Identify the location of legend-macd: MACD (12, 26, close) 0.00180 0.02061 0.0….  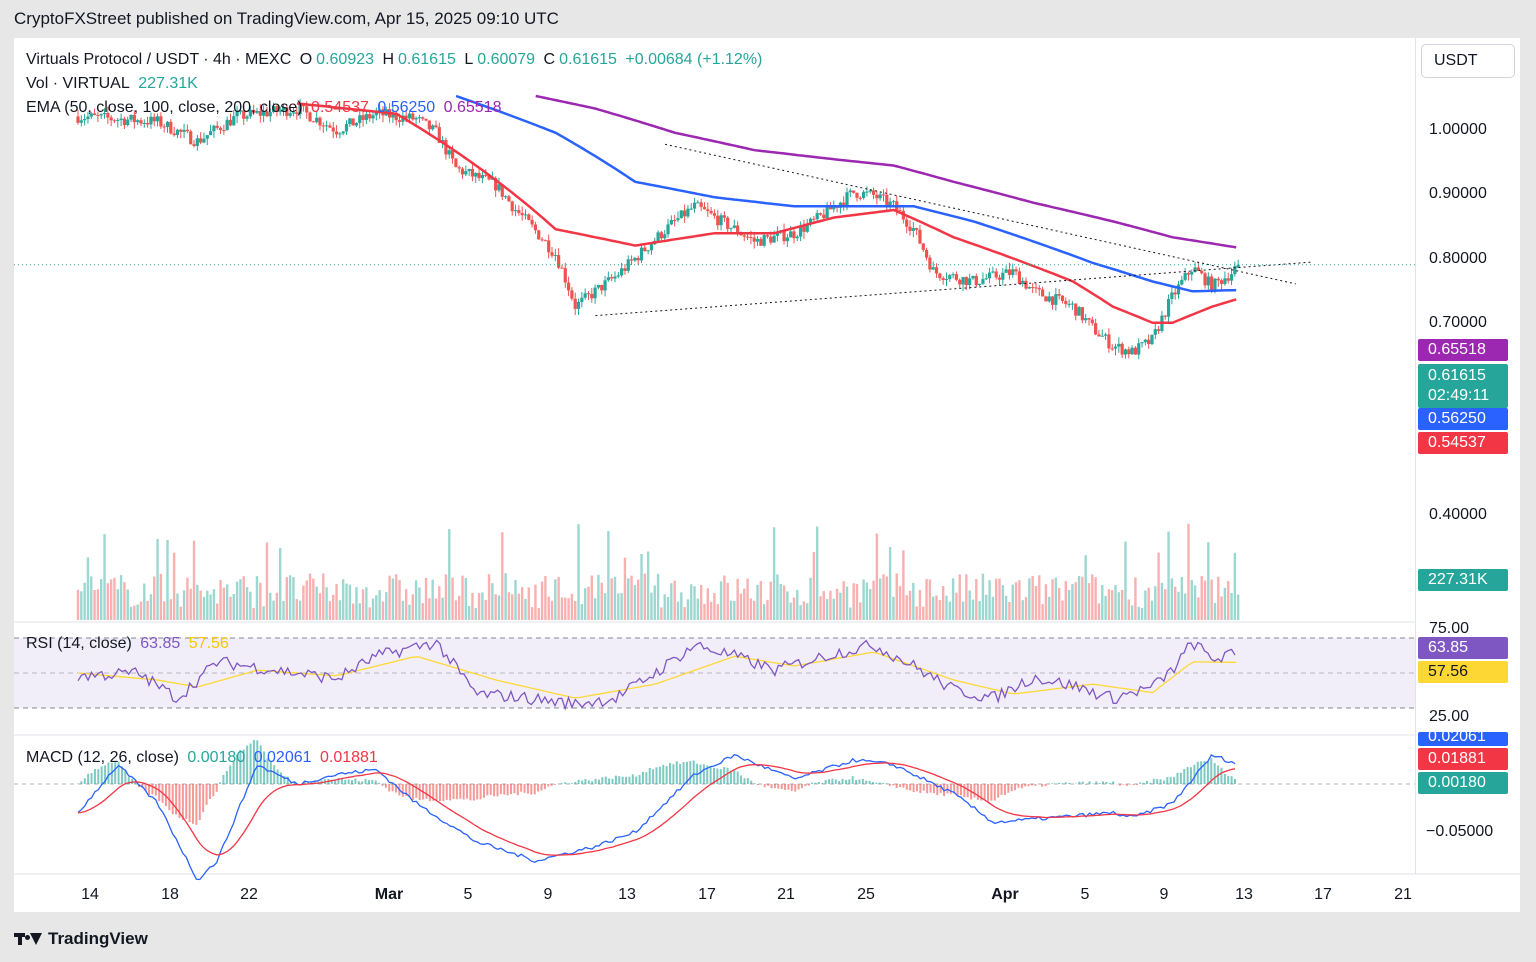
(204, 758).